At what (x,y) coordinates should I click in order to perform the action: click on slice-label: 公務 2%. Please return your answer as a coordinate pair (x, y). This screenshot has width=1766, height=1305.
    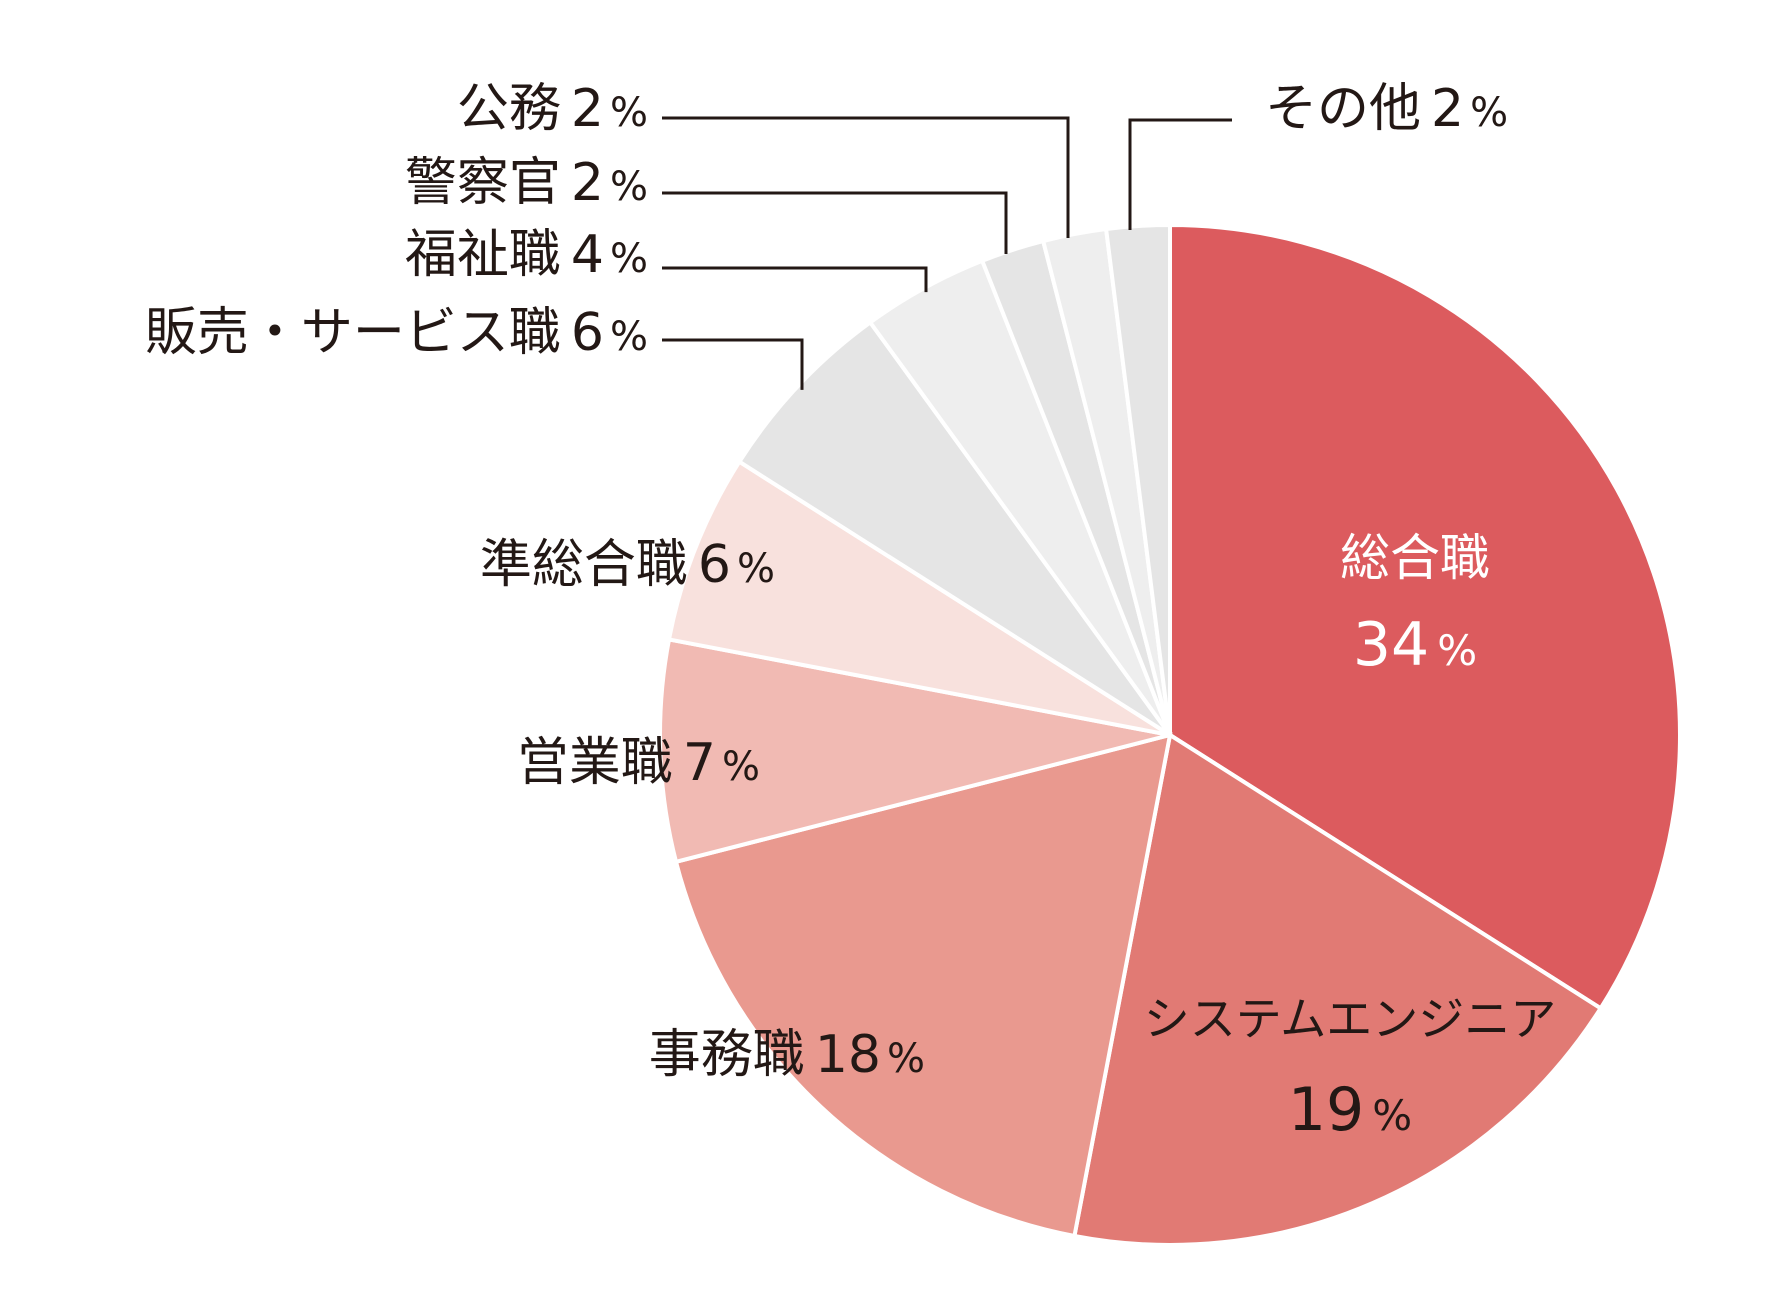
    Looking at the image, I should click on (552, 109).